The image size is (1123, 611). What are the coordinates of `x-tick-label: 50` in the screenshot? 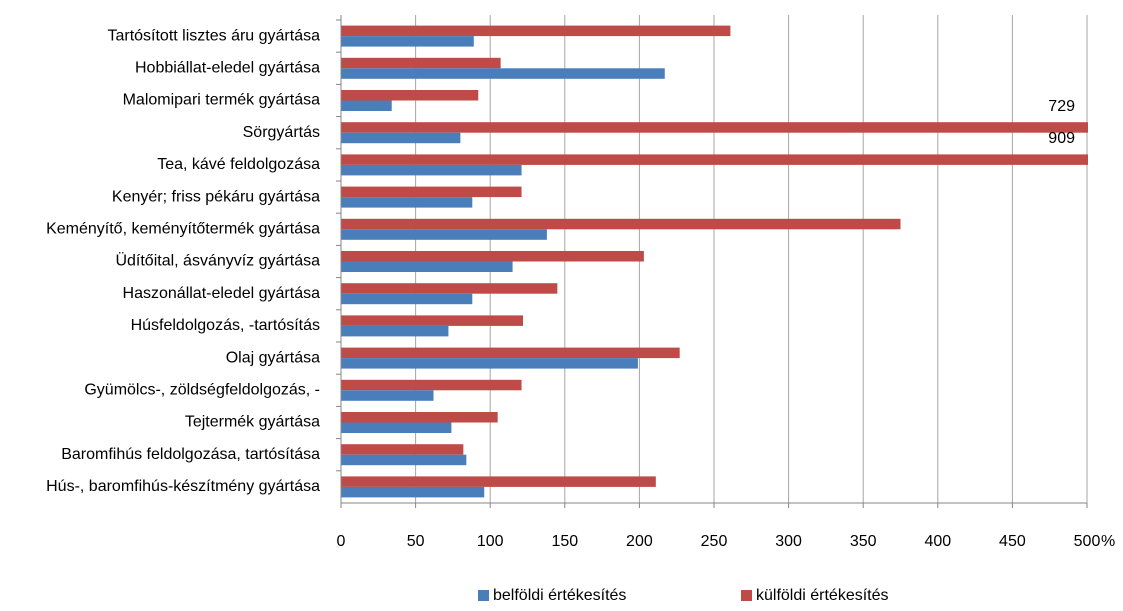 It's located at (416, 541).